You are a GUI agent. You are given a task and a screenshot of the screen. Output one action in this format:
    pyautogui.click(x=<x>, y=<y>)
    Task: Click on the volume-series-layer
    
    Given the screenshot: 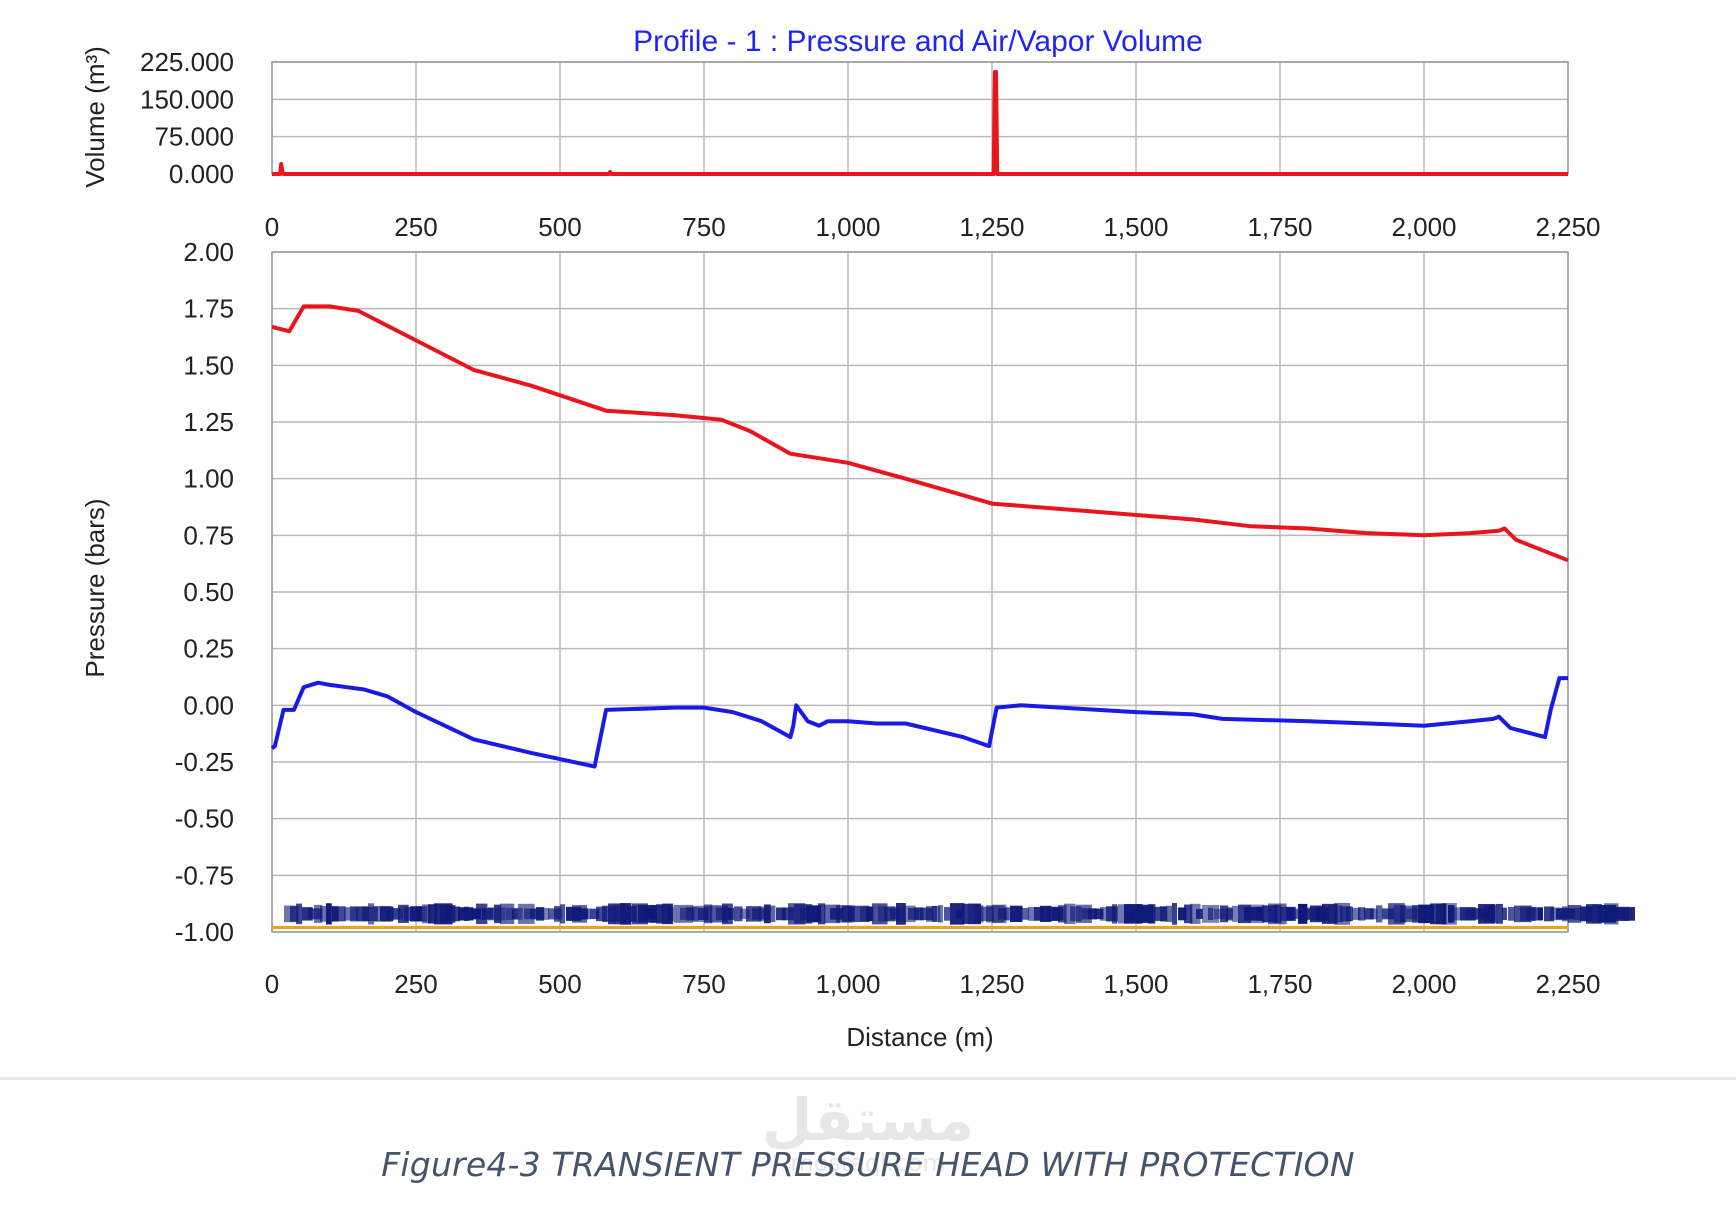 What is the action you would take?
    pyautogui.click(x=920, y=123)
    